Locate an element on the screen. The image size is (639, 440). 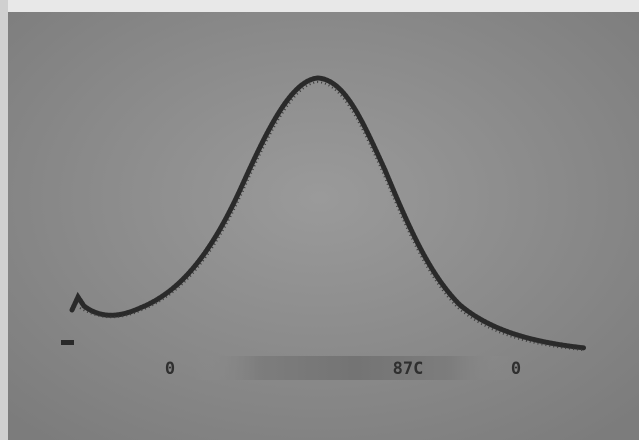
readout-right: 0 is located at coordinates (516, 369).